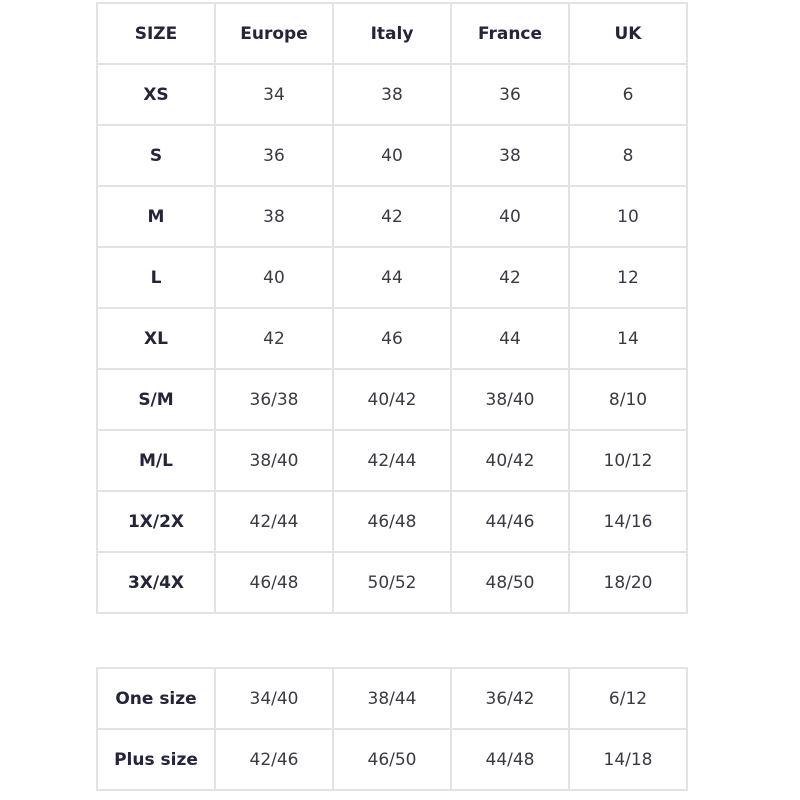  What do you see at coordinates (274, 759) in the screenshot?
I see `size-value-cell: 42/46` at bounding box center [274, 759].